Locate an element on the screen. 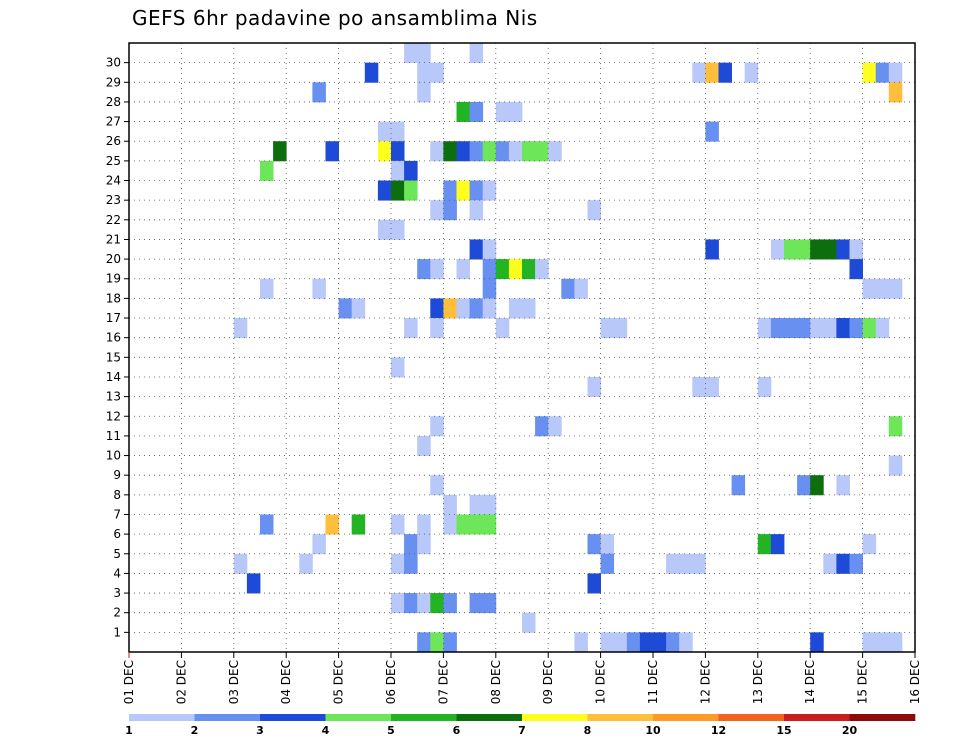 This screenshot has height=742, width=960. x-tick-label: 13 DEC is located at coordinates (758, 682).